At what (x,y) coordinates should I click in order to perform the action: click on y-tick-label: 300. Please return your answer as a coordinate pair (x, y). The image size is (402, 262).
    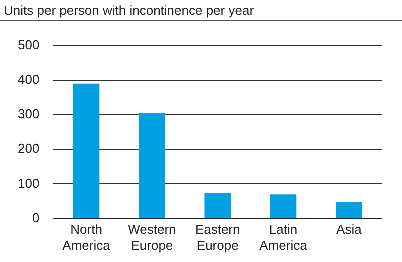
    Looking at the image, I should click on (29, 114).